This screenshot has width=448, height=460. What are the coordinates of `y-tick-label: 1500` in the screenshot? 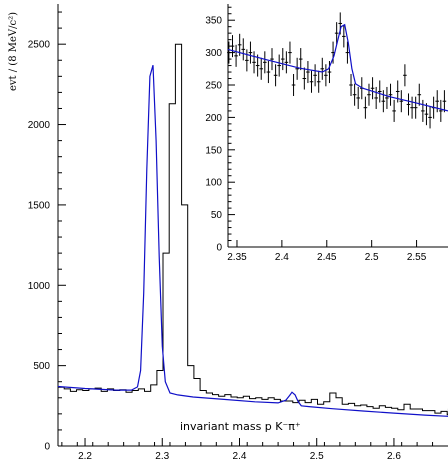 It's located at (39, 205).